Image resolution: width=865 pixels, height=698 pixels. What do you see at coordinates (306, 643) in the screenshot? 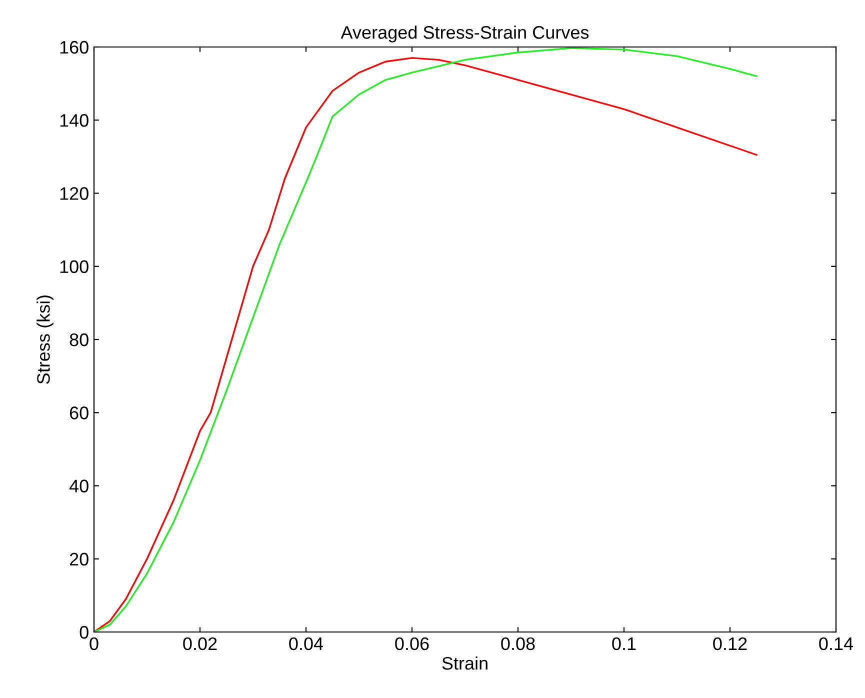
I see `x-tick-label: 0.04` at bounding box center [306, 643].